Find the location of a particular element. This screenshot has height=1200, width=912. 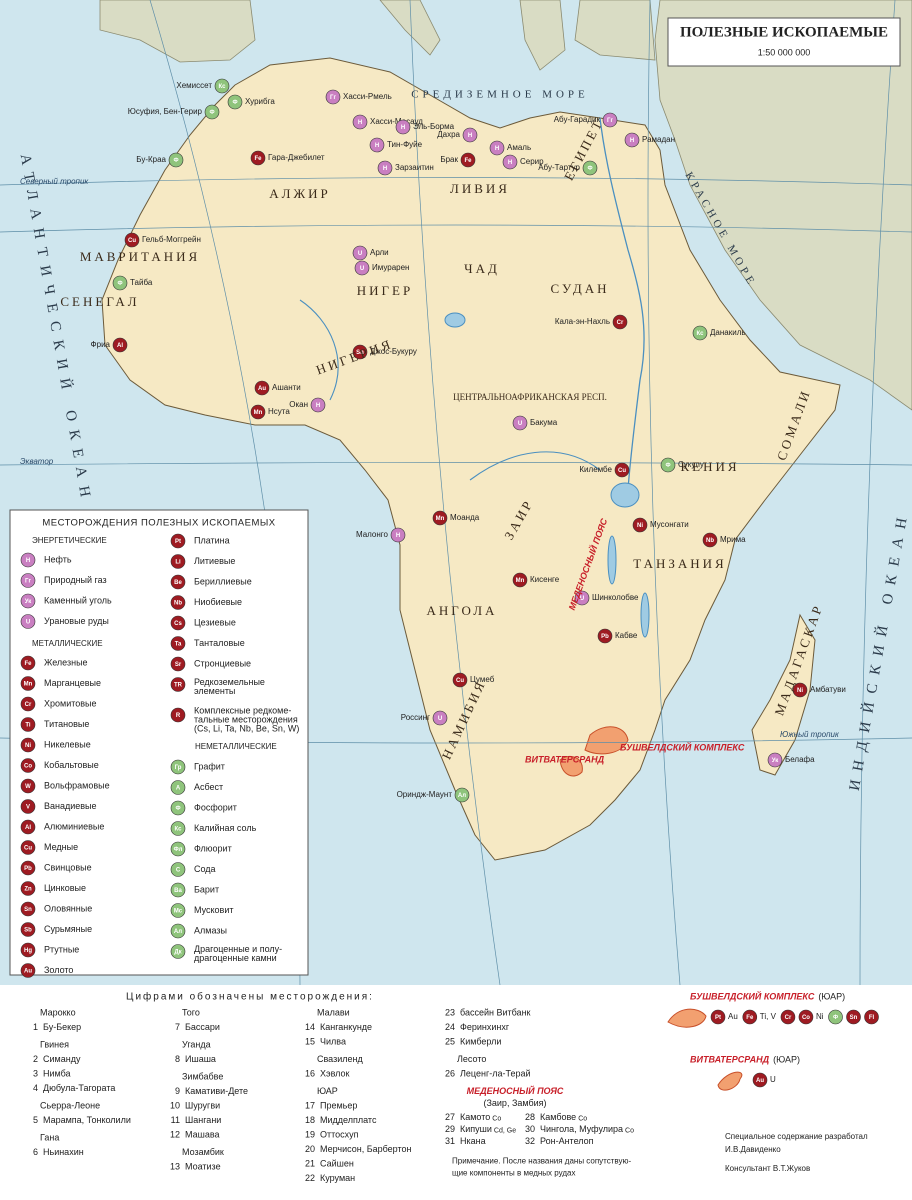

legend-label: Бериллиевые is located at coordinates (223, 581).